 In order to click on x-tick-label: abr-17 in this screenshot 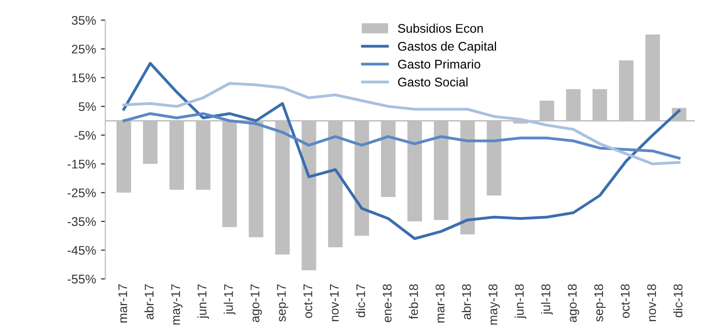, I will do `click(149, 302)`.